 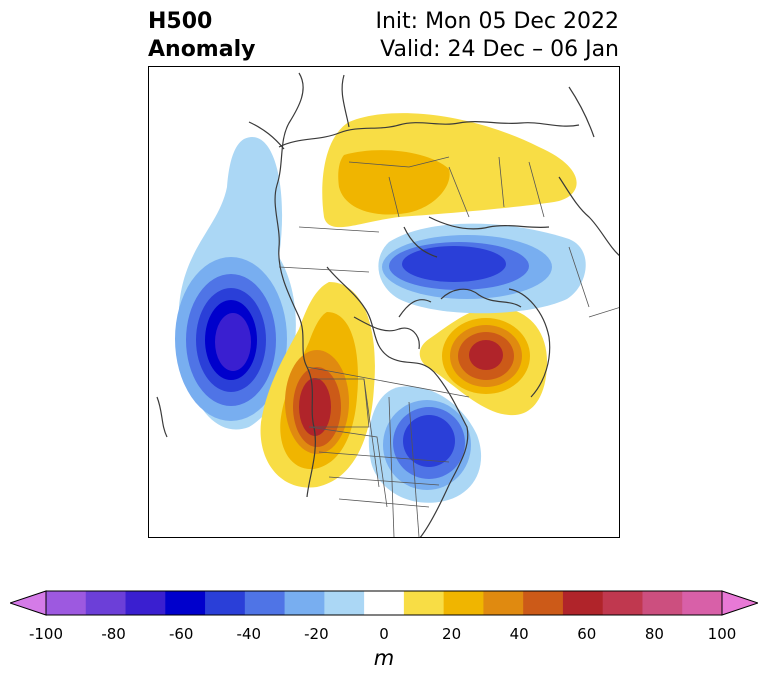 What do you see at coordinates (654, 634) in the screenshot?
I see `colorbar-tick-label: 80` at bounding box center [654, 634].